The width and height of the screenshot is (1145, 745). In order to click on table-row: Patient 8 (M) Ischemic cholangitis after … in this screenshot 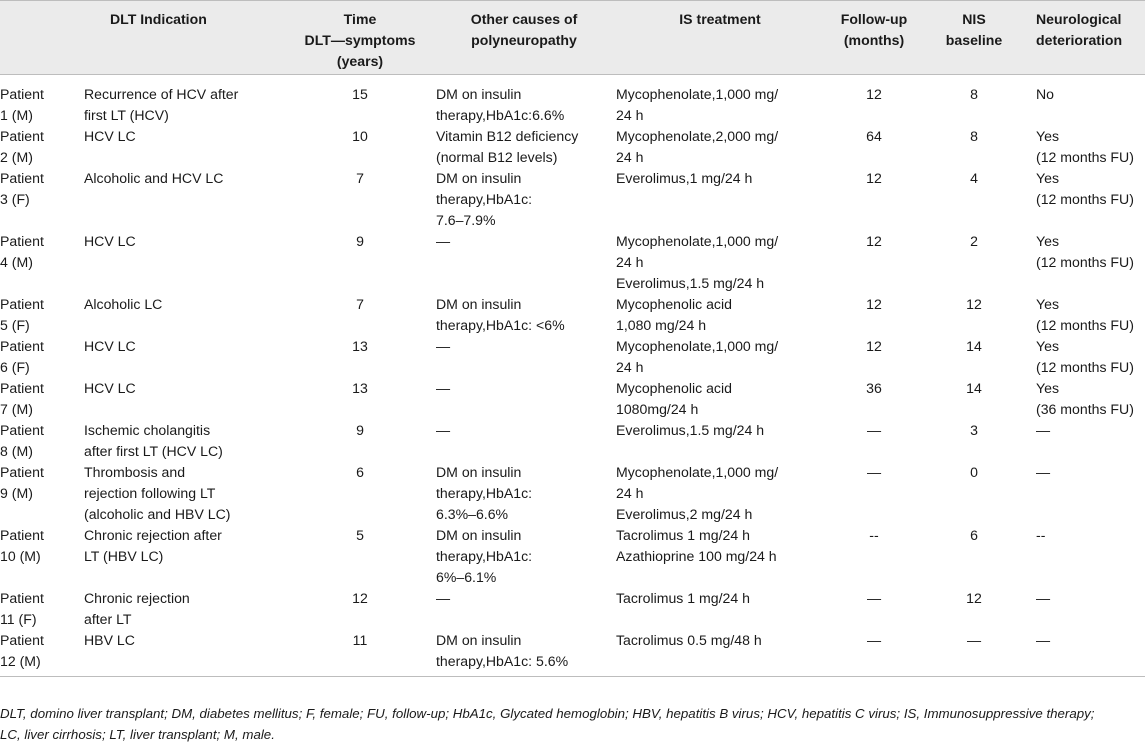, I will do `click(572, 441)`.